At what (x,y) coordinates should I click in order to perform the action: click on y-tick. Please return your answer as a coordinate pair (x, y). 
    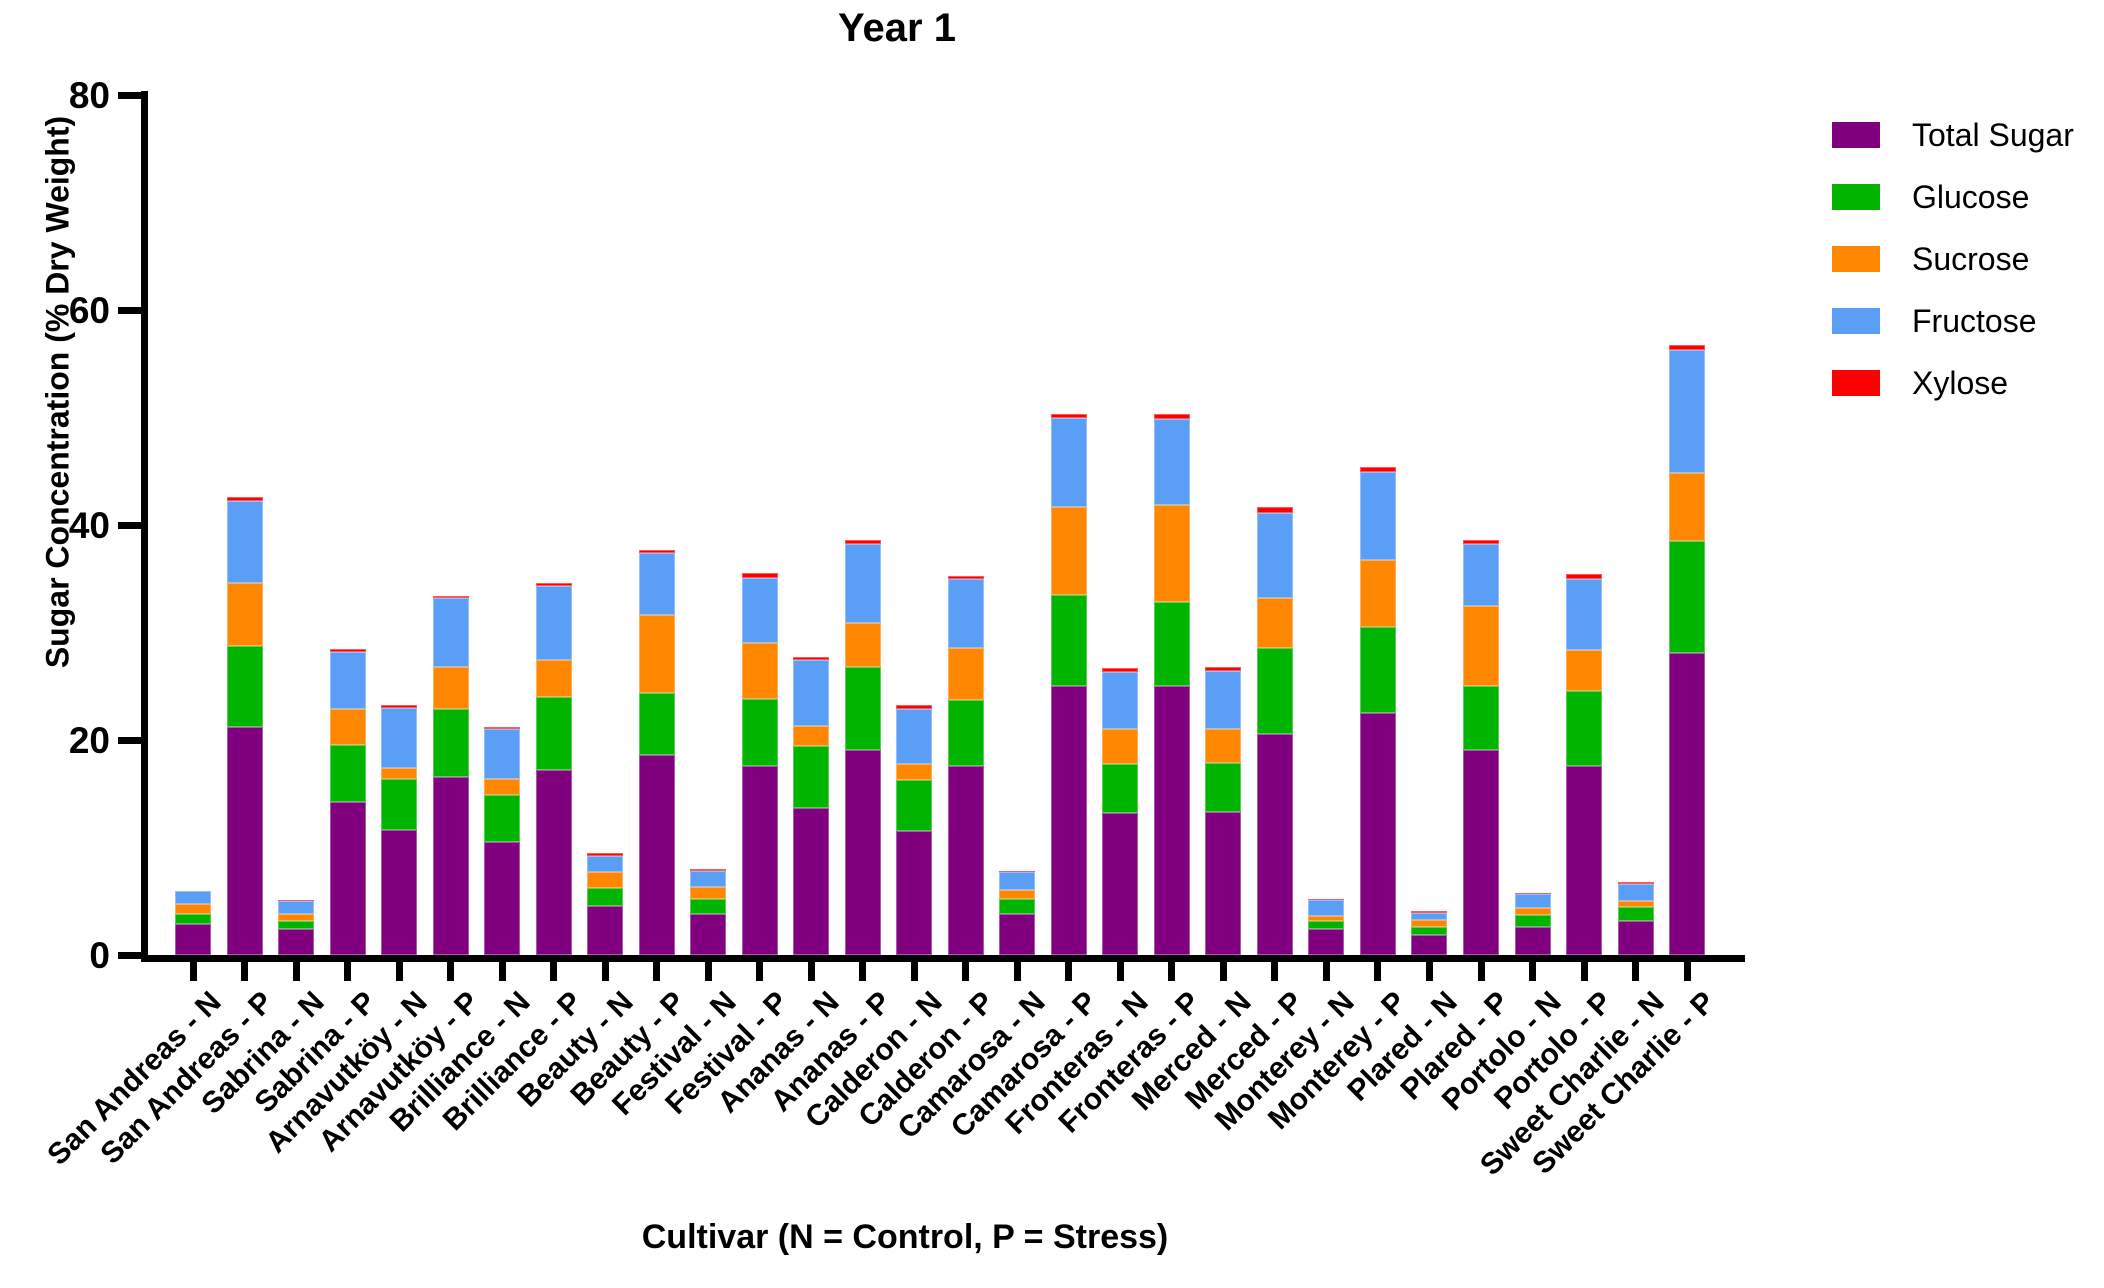
    Looking at the image, I should click on (129, 525).